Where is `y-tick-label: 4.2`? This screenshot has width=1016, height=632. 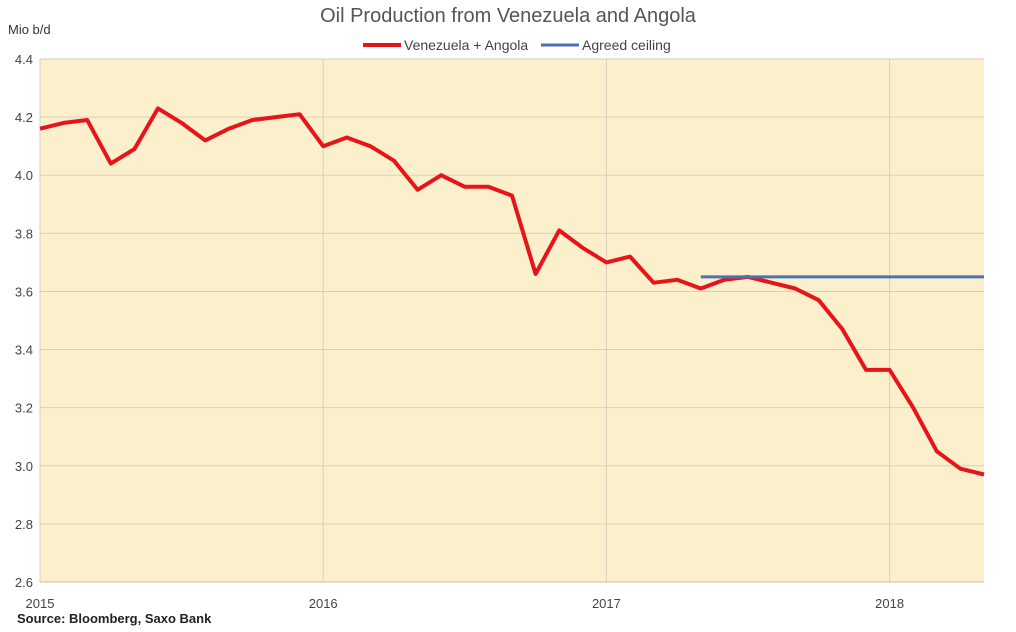 y-tick-label: 4.2 is located at coordinates (24, 117).